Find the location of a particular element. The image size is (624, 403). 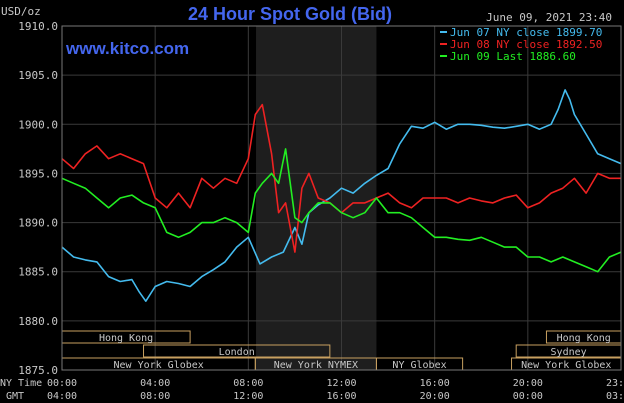

watermark-text: www.kitco.com is located at coordinates (127, 48).